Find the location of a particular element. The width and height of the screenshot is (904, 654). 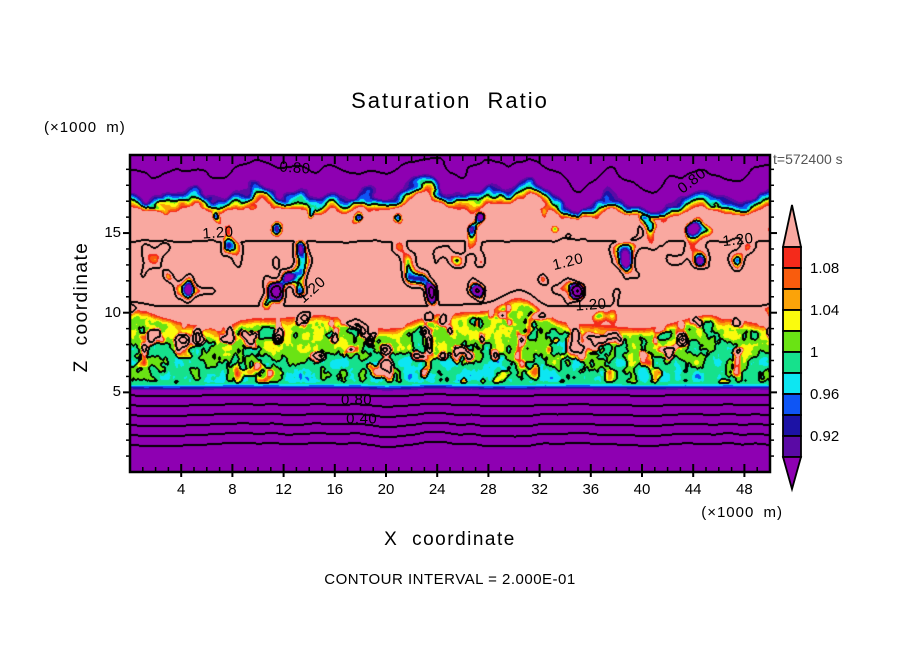

x-tick-label: 36 is located at coordinates (591, 489).